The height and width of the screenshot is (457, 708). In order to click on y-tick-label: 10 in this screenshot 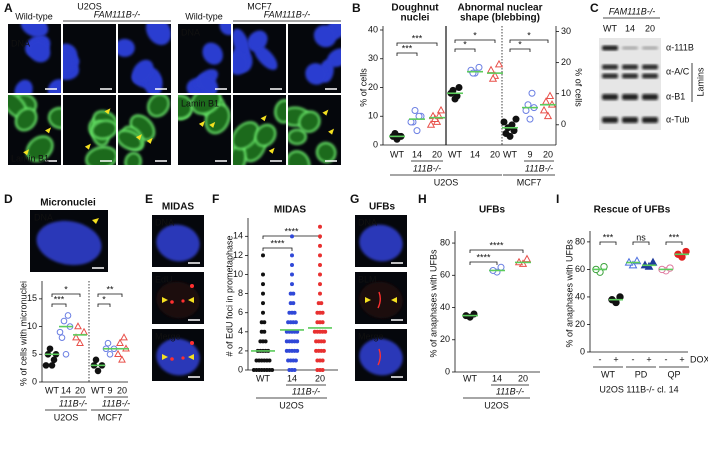, I will do `click(373, 116)`.